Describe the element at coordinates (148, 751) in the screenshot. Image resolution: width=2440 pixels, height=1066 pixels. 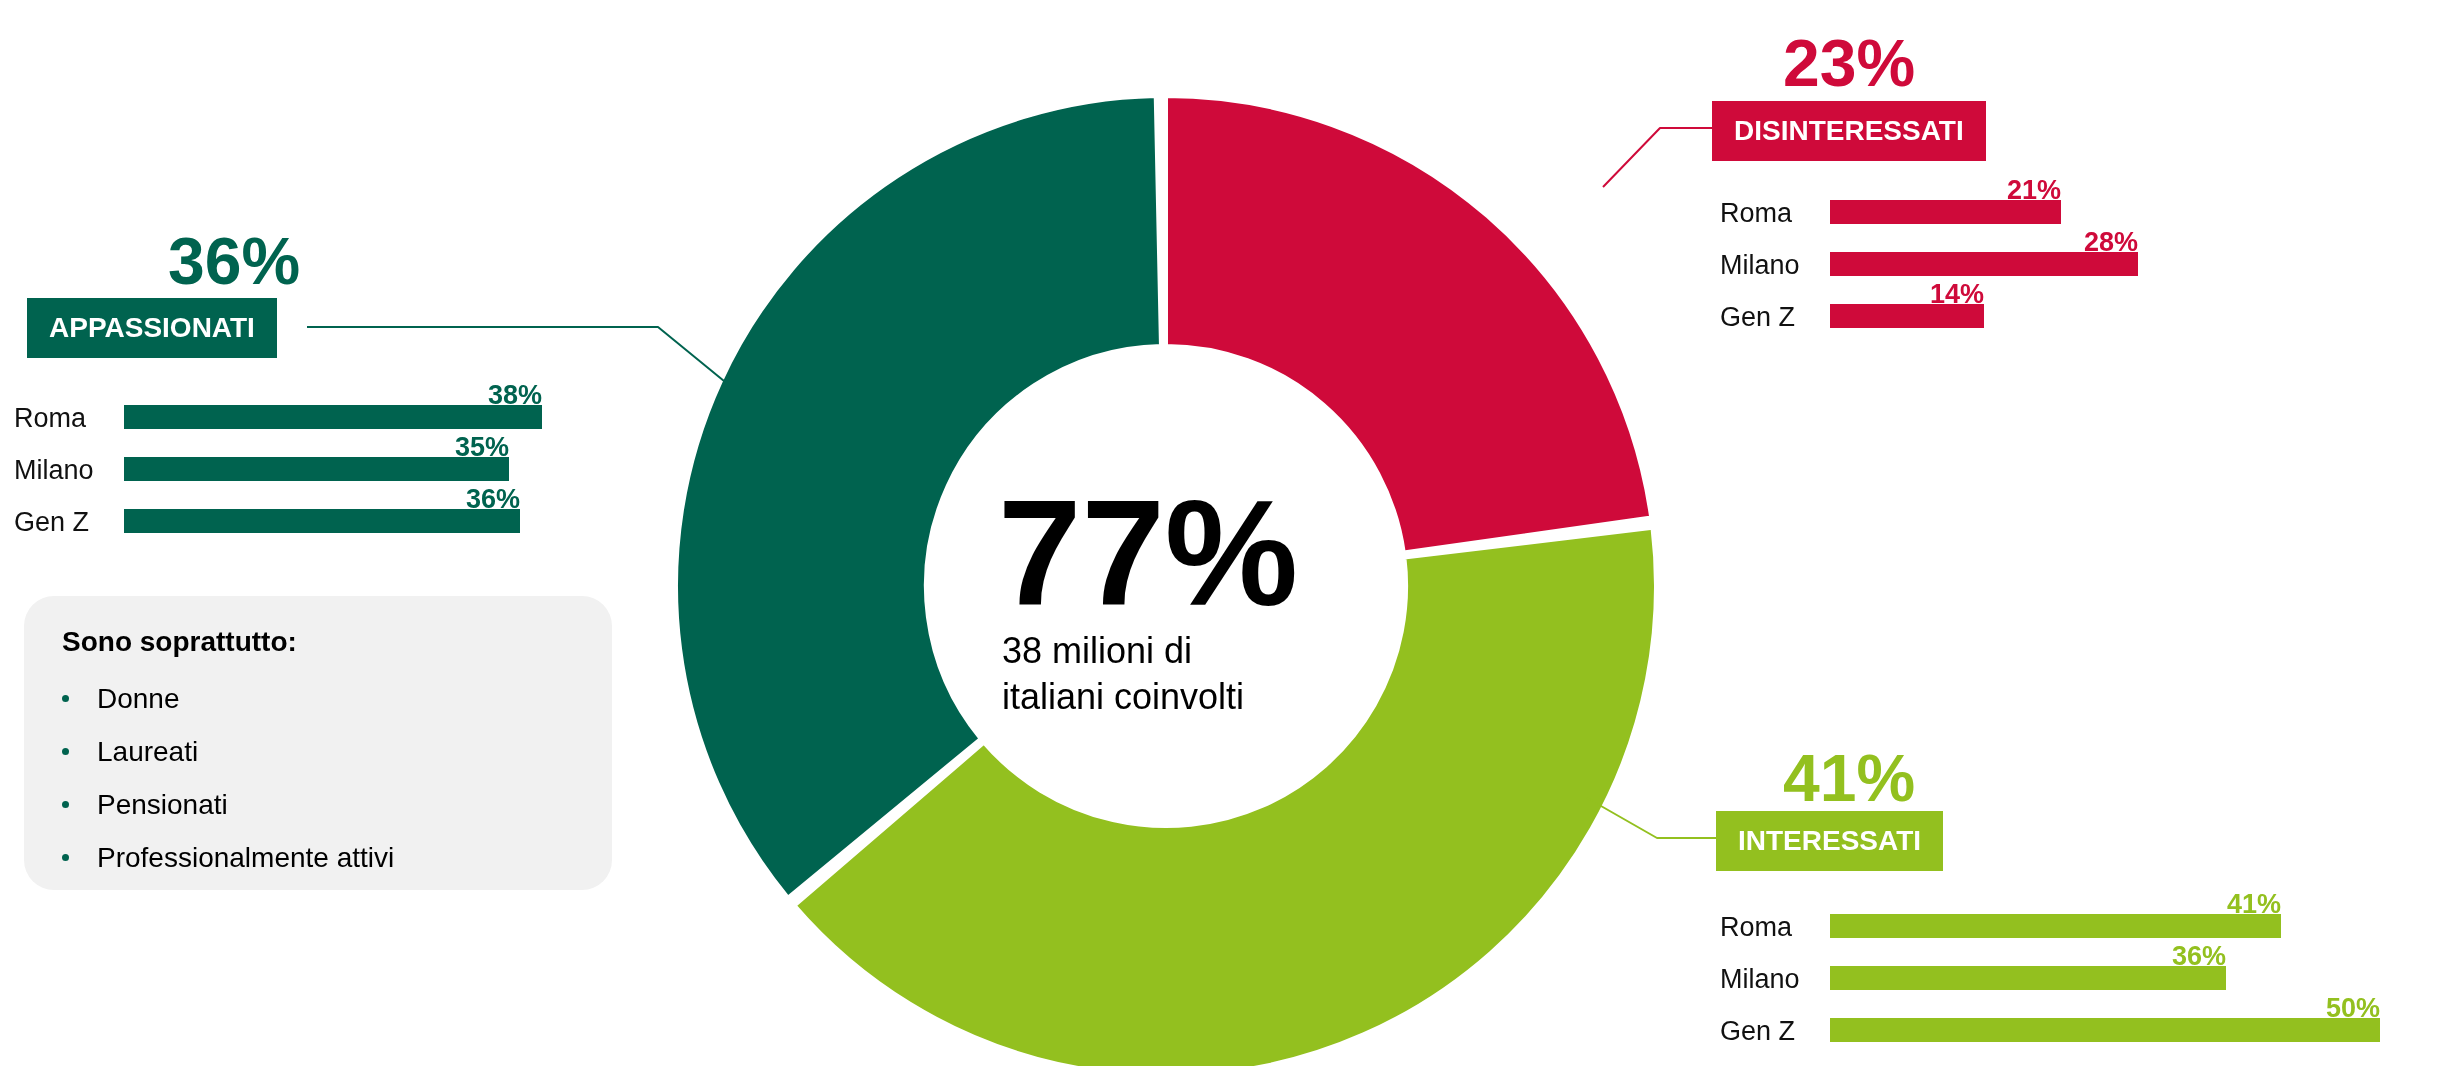
I see `text: Laureati` at that location.